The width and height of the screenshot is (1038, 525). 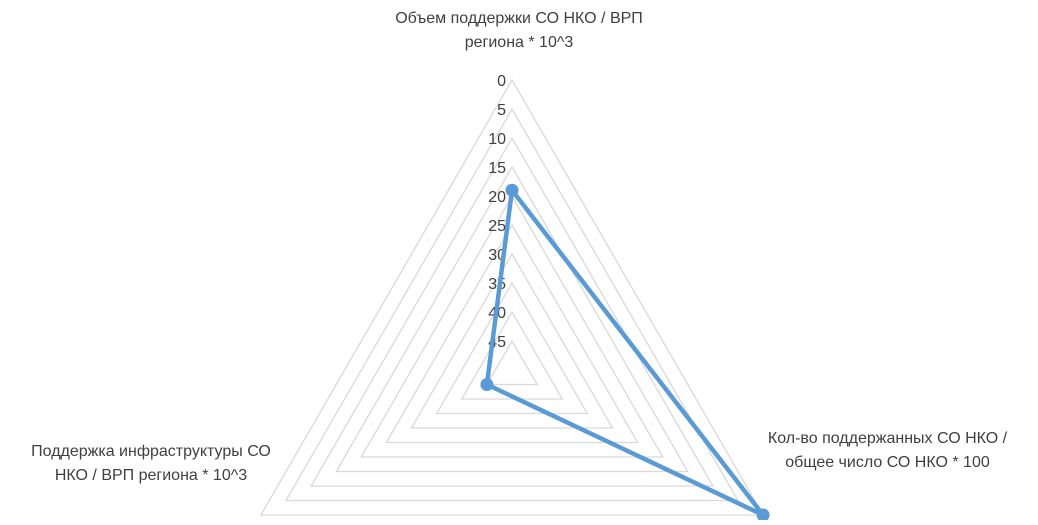 I want to click on tick-label: 25, so click(x=497, y=226).